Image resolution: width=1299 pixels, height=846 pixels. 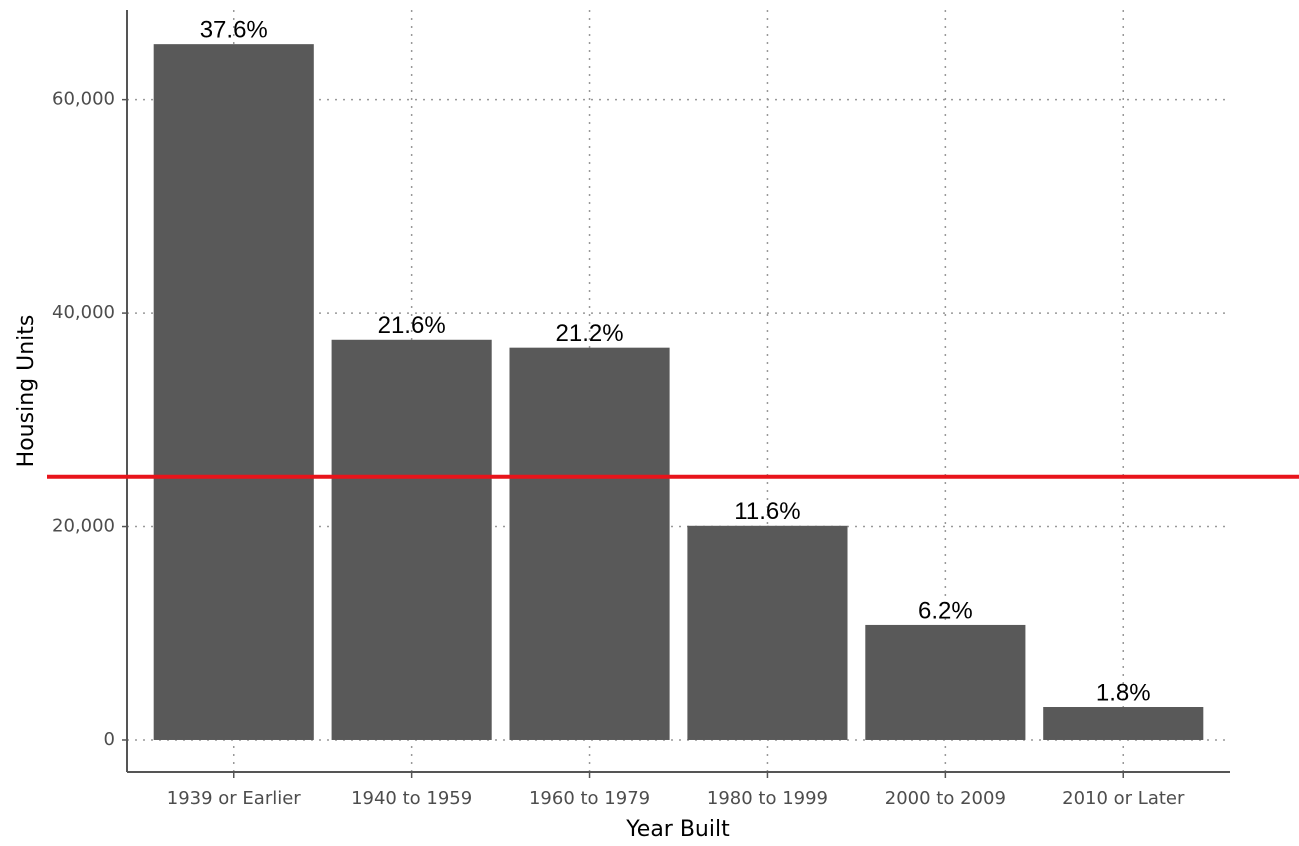 I want to click on y-tick-label: 0, so click(x=109, y=739).